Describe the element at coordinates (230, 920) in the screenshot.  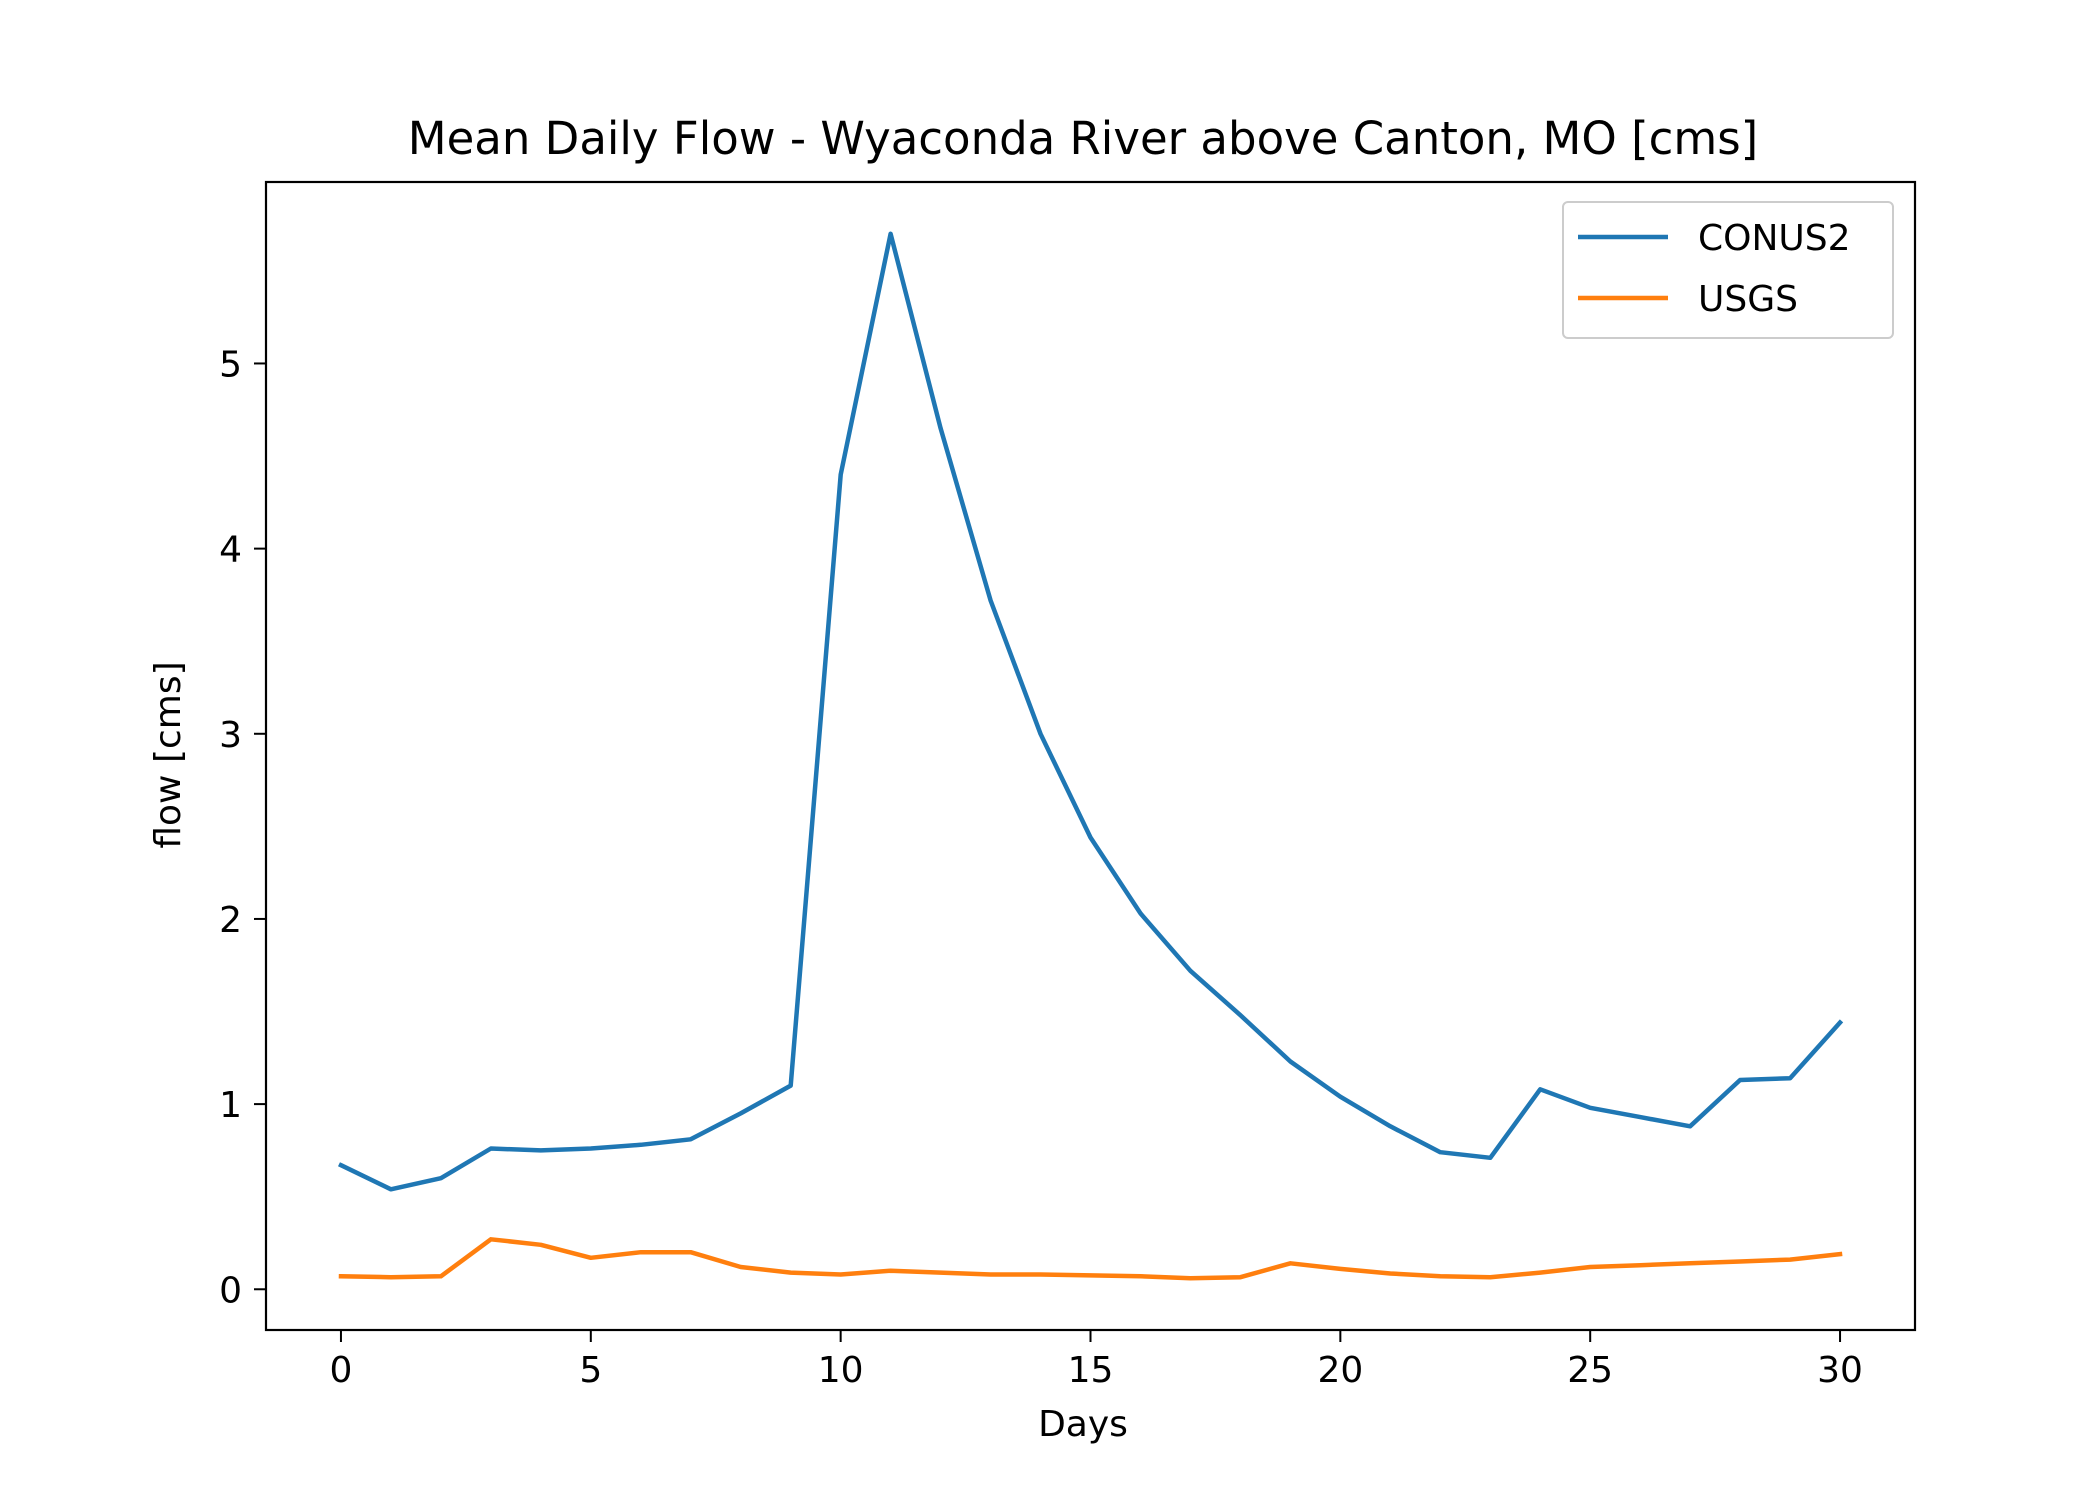
I see `y-tick-label: 2` at that location.